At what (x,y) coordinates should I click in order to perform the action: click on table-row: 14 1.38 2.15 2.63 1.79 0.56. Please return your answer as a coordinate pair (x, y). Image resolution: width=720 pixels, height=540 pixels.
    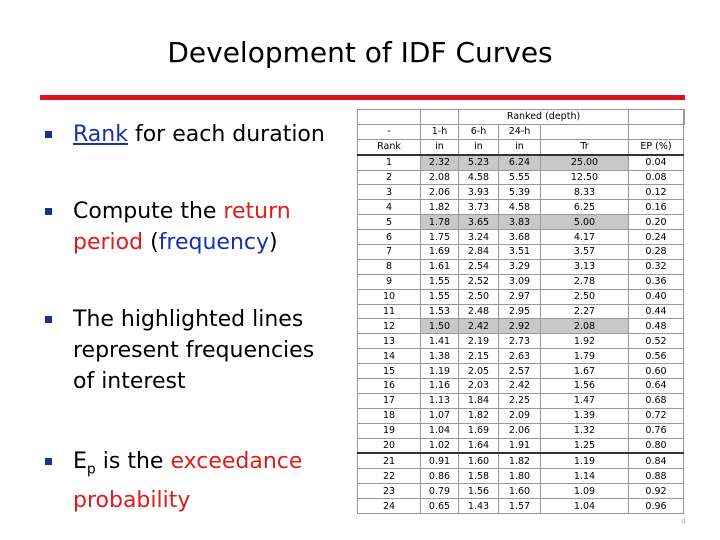
    Looking at the image, I should click on (521, 356).